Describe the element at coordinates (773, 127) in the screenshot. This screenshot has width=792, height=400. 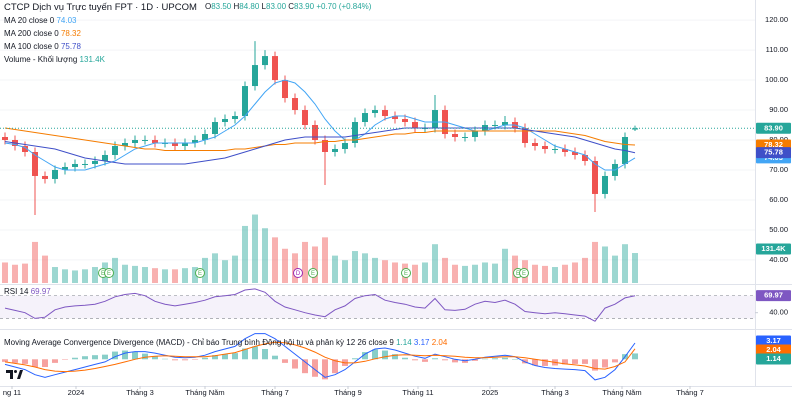
I see `last-price-tag: 83.90` at that location.